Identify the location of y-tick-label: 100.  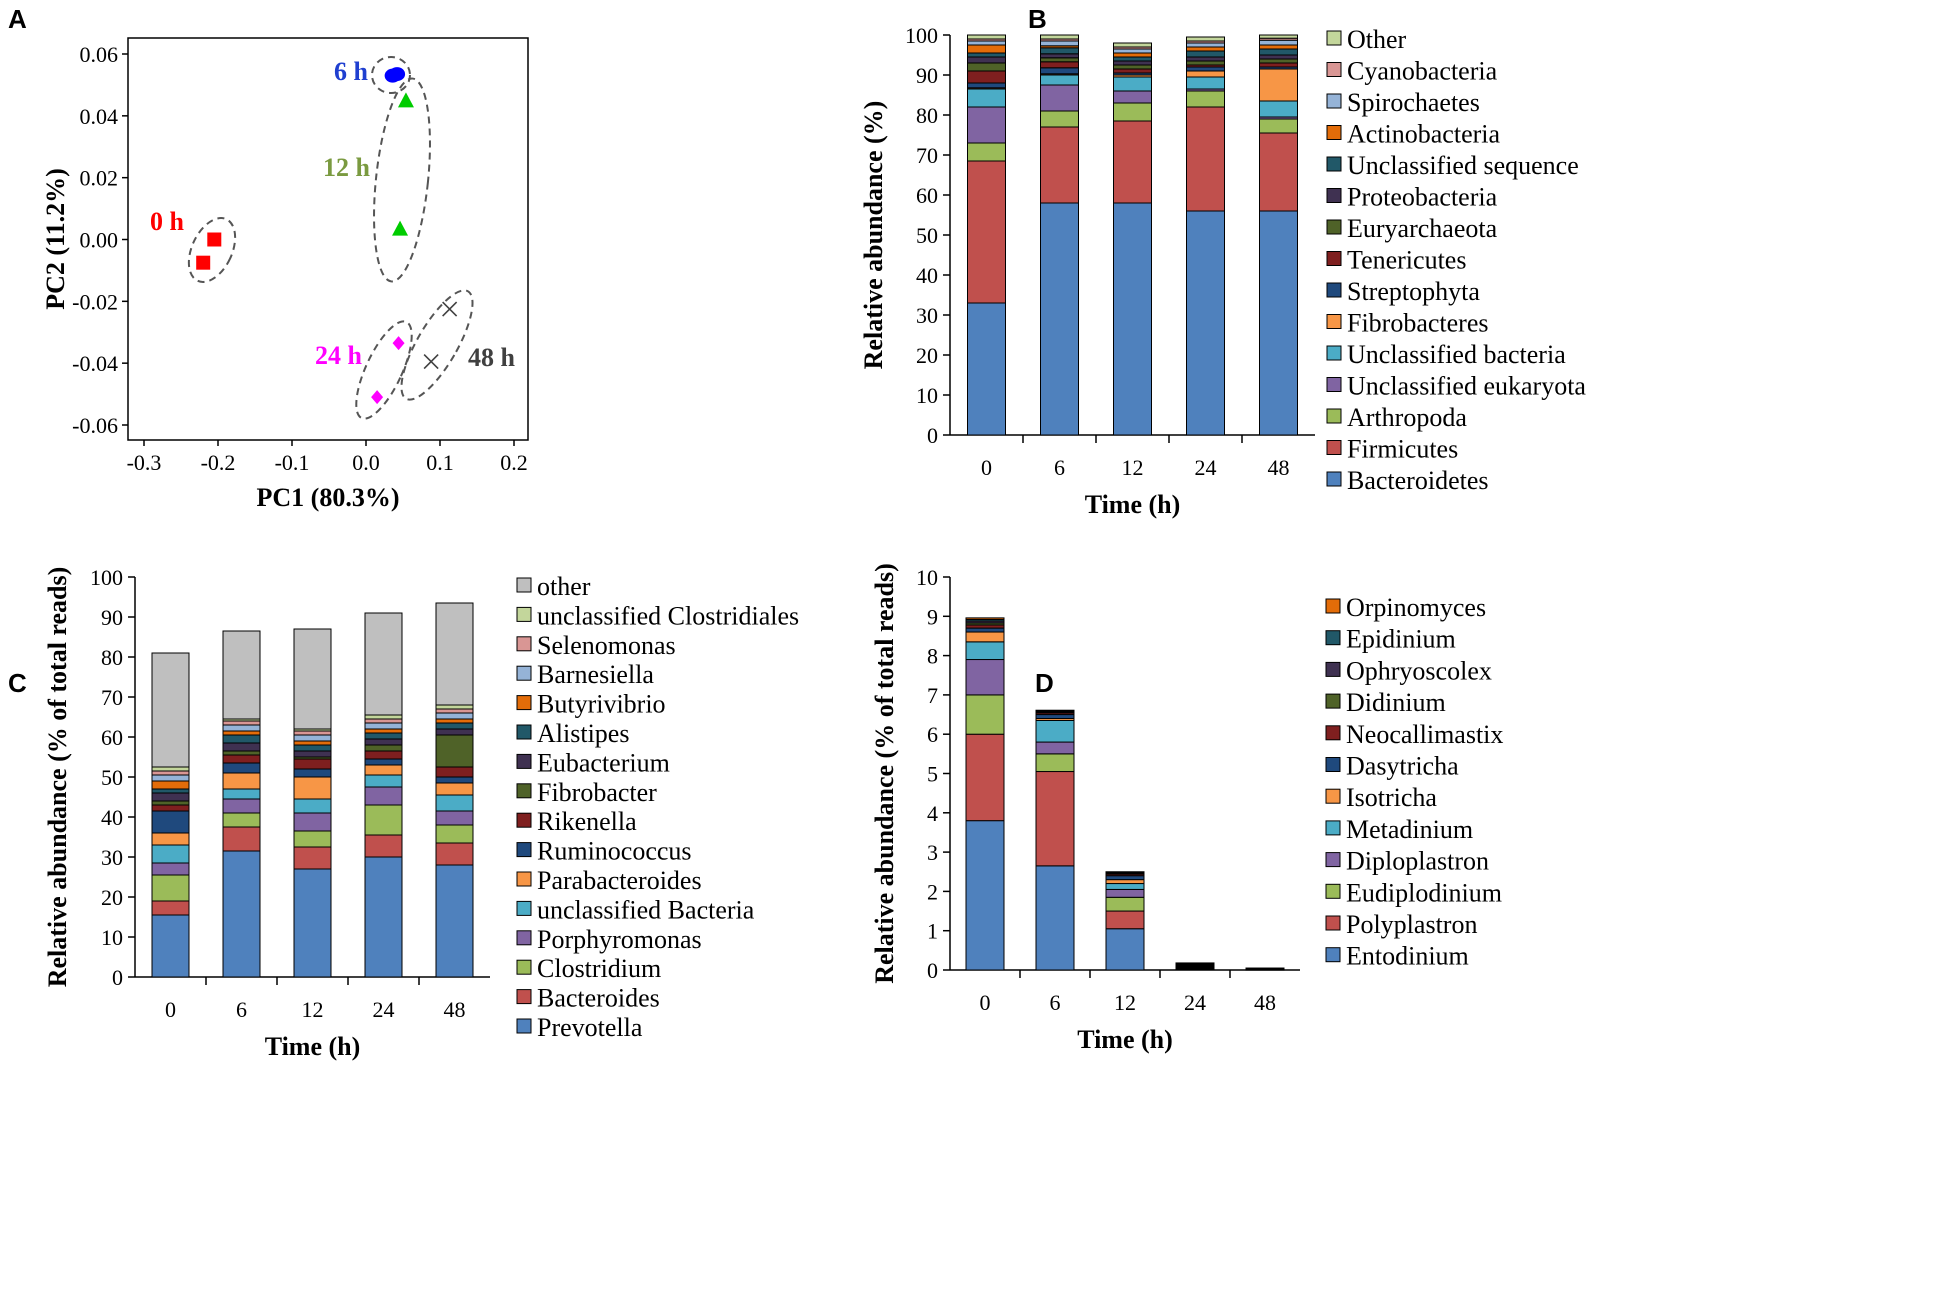
(921, 35).